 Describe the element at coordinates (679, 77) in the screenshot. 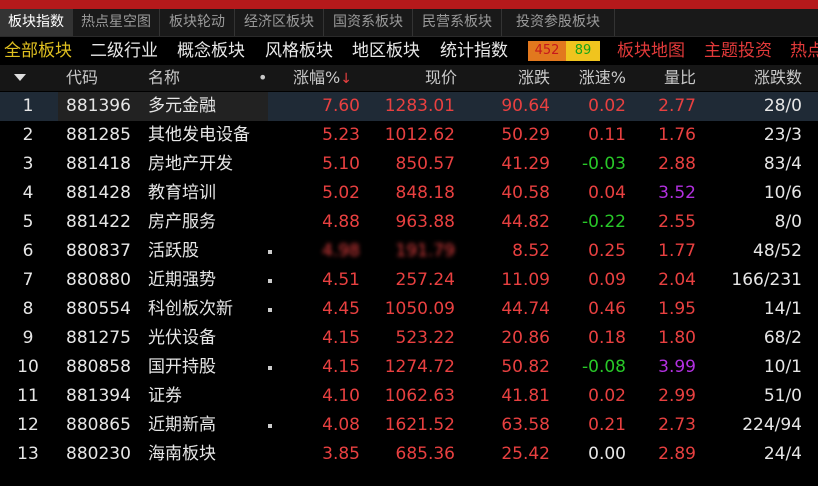

I see `col-volume-ratio: 量比` at that location.